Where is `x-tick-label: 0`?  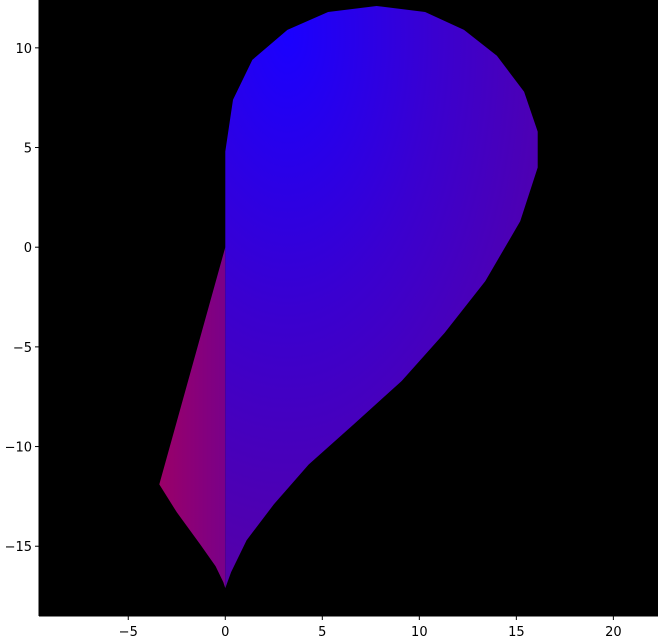
x-tick-label: 0 is located at coordinates (225, 632).